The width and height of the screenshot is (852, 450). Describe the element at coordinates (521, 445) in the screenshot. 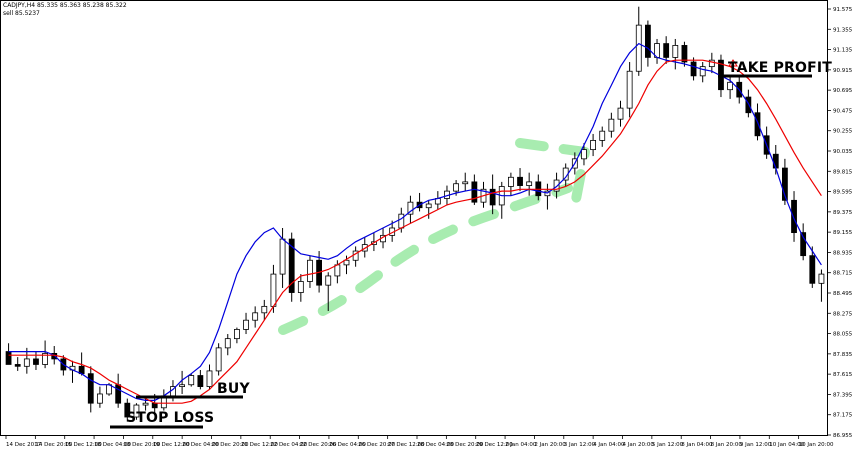

I see `time-tick-label: 2 Jan 04:00` at that location.